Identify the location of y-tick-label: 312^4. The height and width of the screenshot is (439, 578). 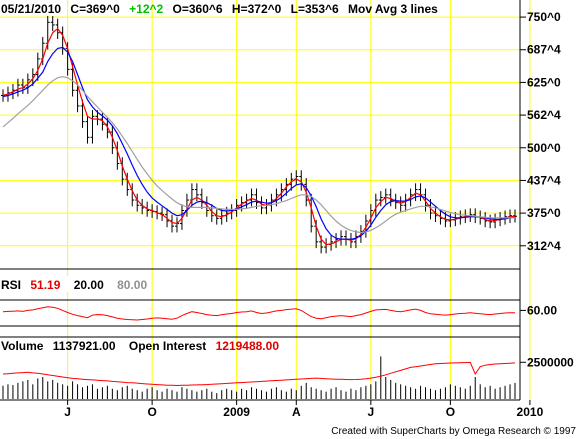
(544, 246).